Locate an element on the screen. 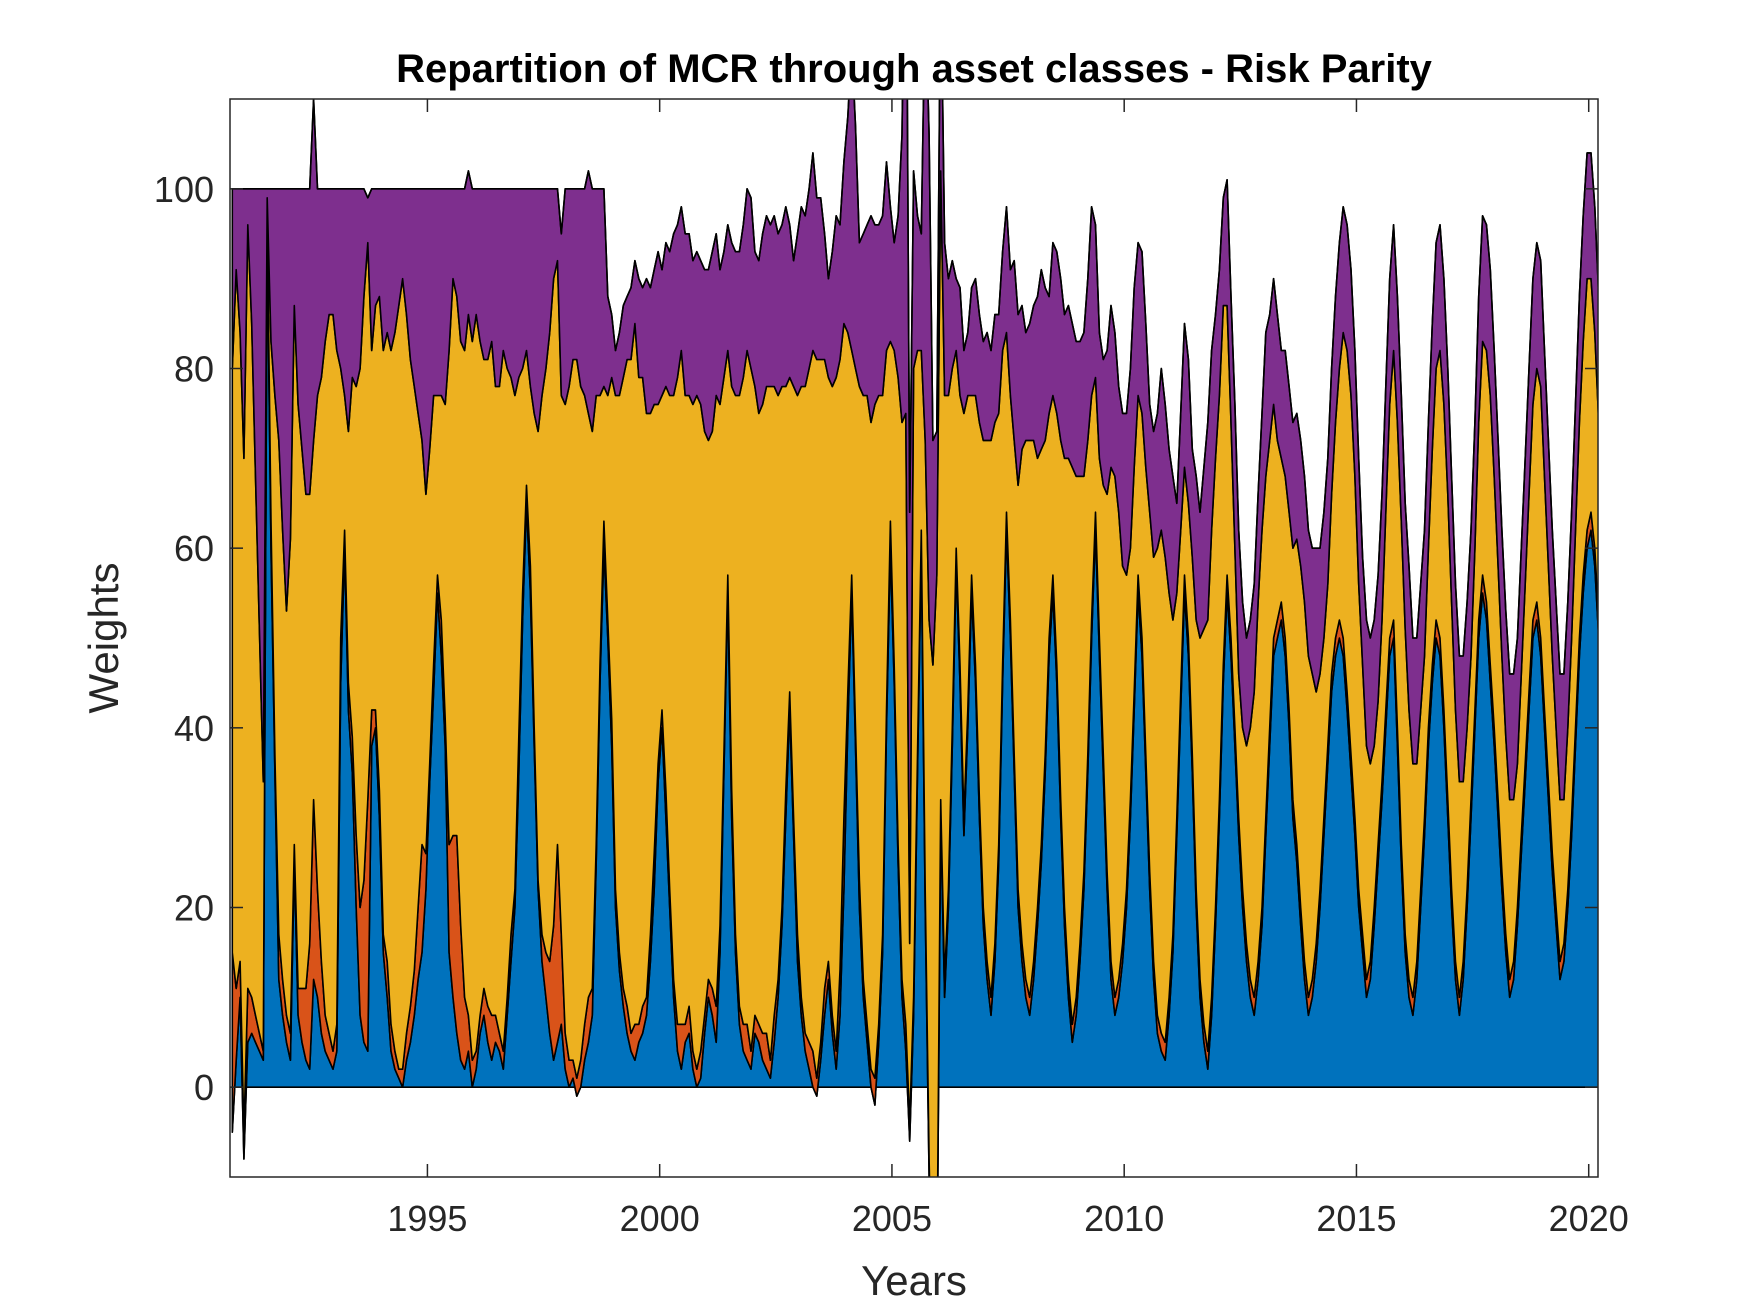 The width and height of the screenshot is (1750, 1313). y-tick-label: 40 is located at coordinates (194, 728).